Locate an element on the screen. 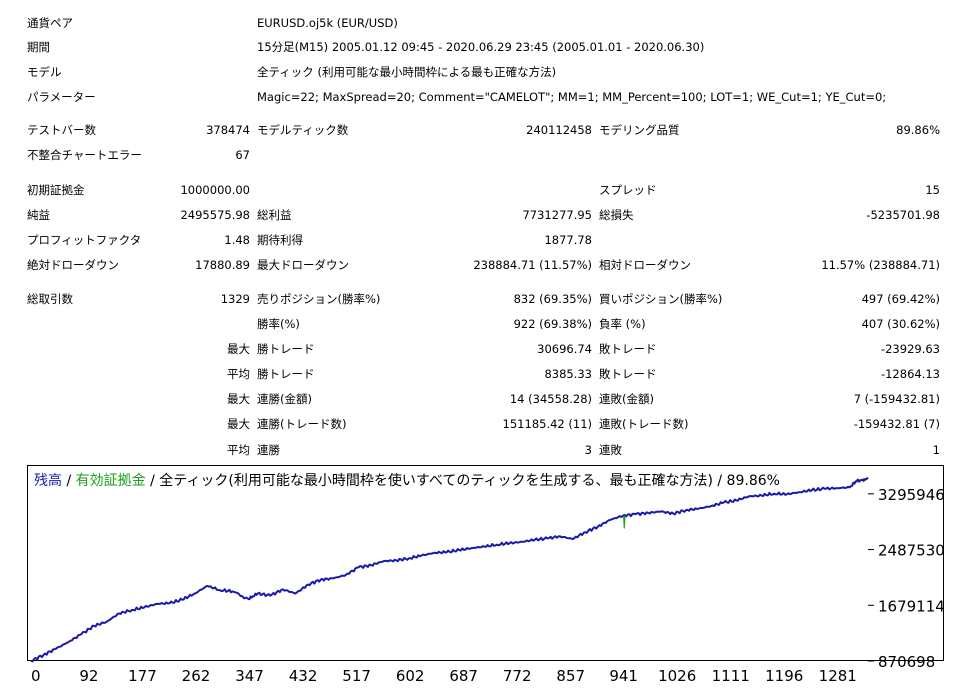 The height and width of the screenshot is (692, 960). win-label: 勝率(%) is located at coordinates (278, 324).